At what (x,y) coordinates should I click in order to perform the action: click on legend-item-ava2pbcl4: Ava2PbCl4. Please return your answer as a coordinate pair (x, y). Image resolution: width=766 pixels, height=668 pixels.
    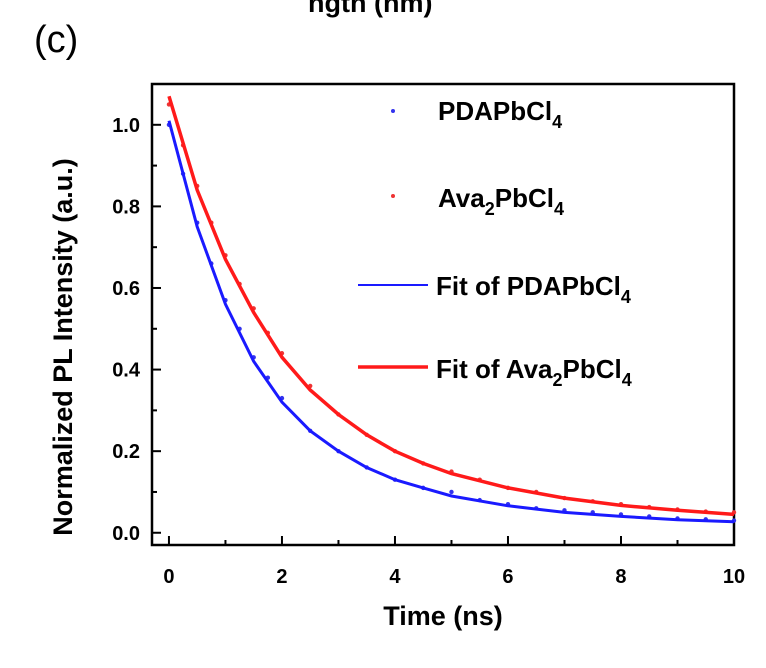
    Looking at the image, I should click on (477, 201).